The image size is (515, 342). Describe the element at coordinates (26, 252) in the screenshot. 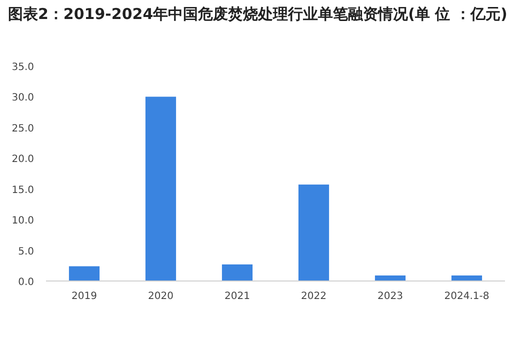

I see `y-tick-label: 5.0` at that location.